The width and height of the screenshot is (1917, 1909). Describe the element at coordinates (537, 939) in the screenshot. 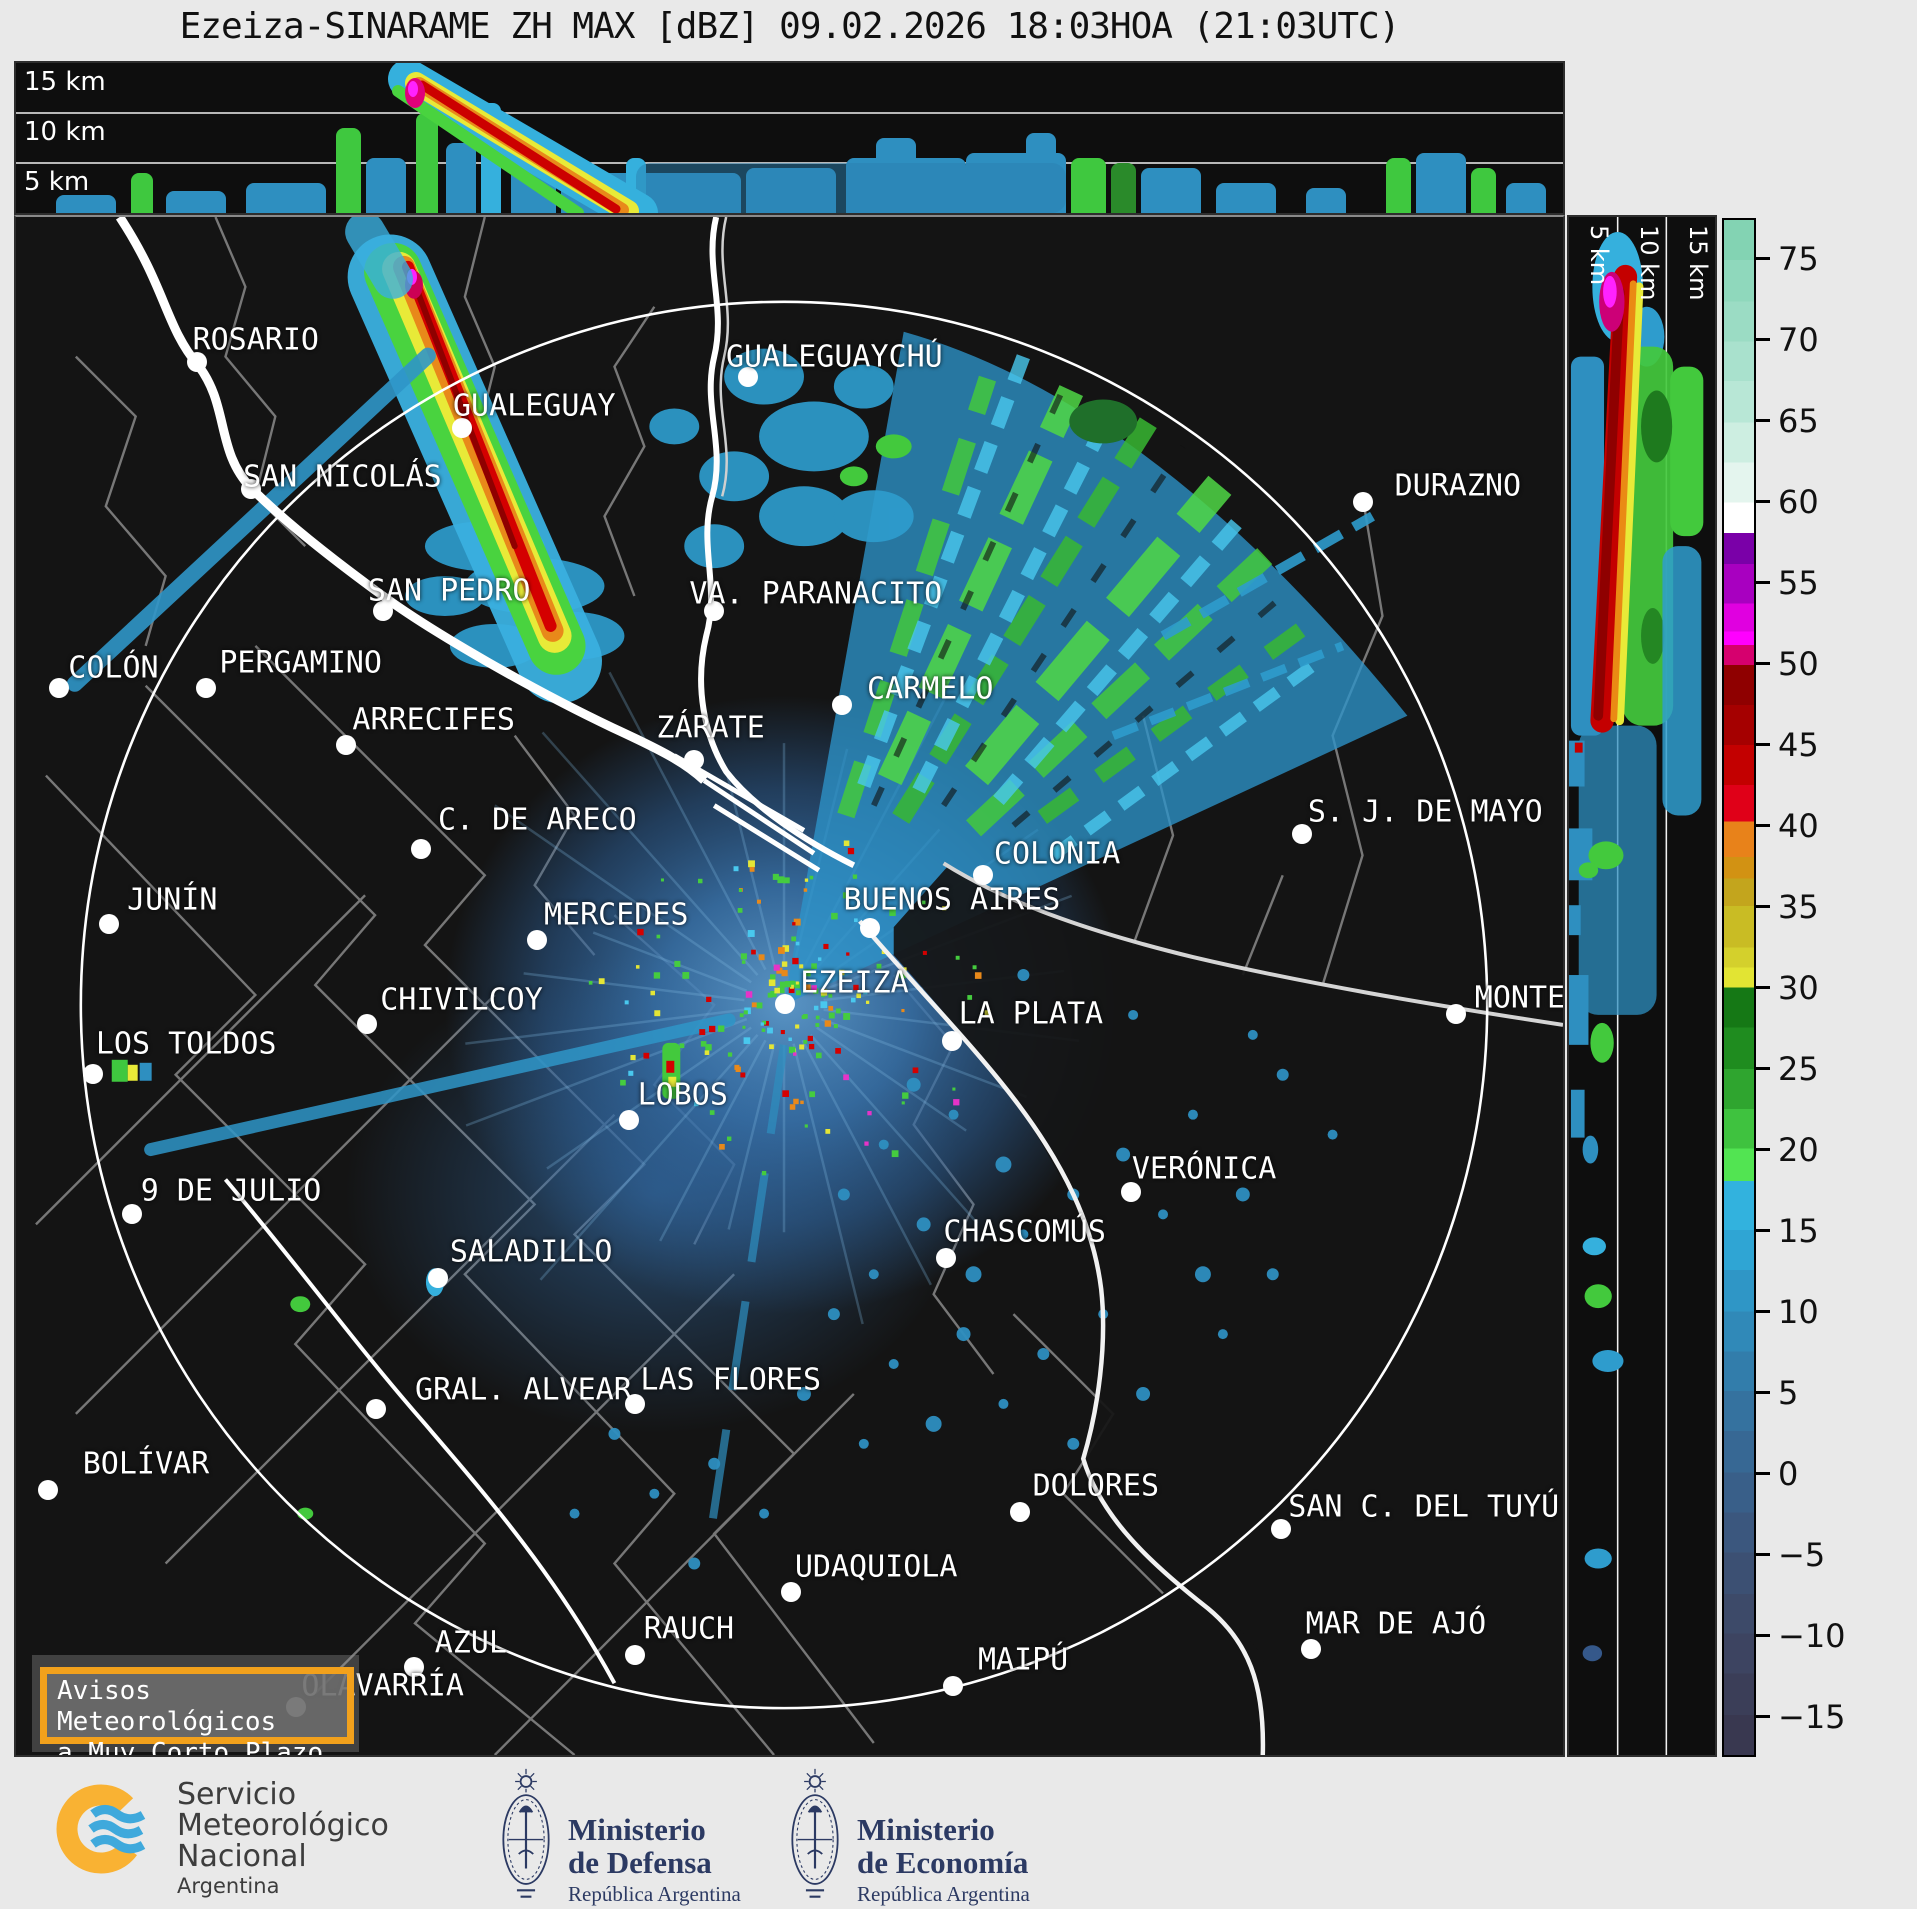

I see `city-dot-mercedes` at that location.